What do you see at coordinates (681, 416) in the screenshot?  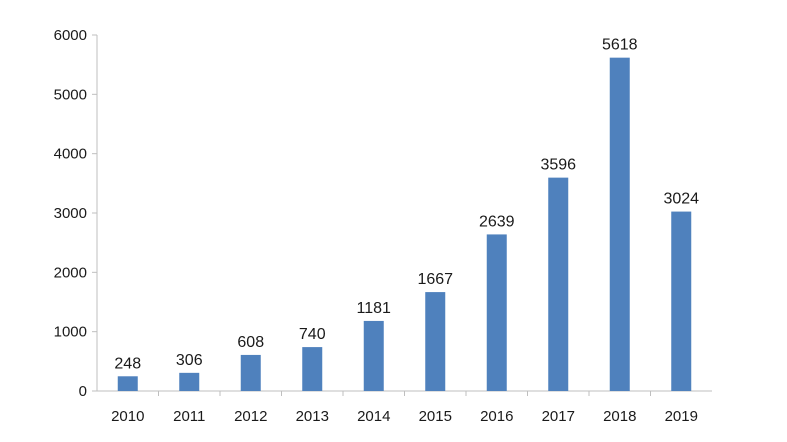 I see `x-tick-label: 2019` at bounding box center [681, 416].